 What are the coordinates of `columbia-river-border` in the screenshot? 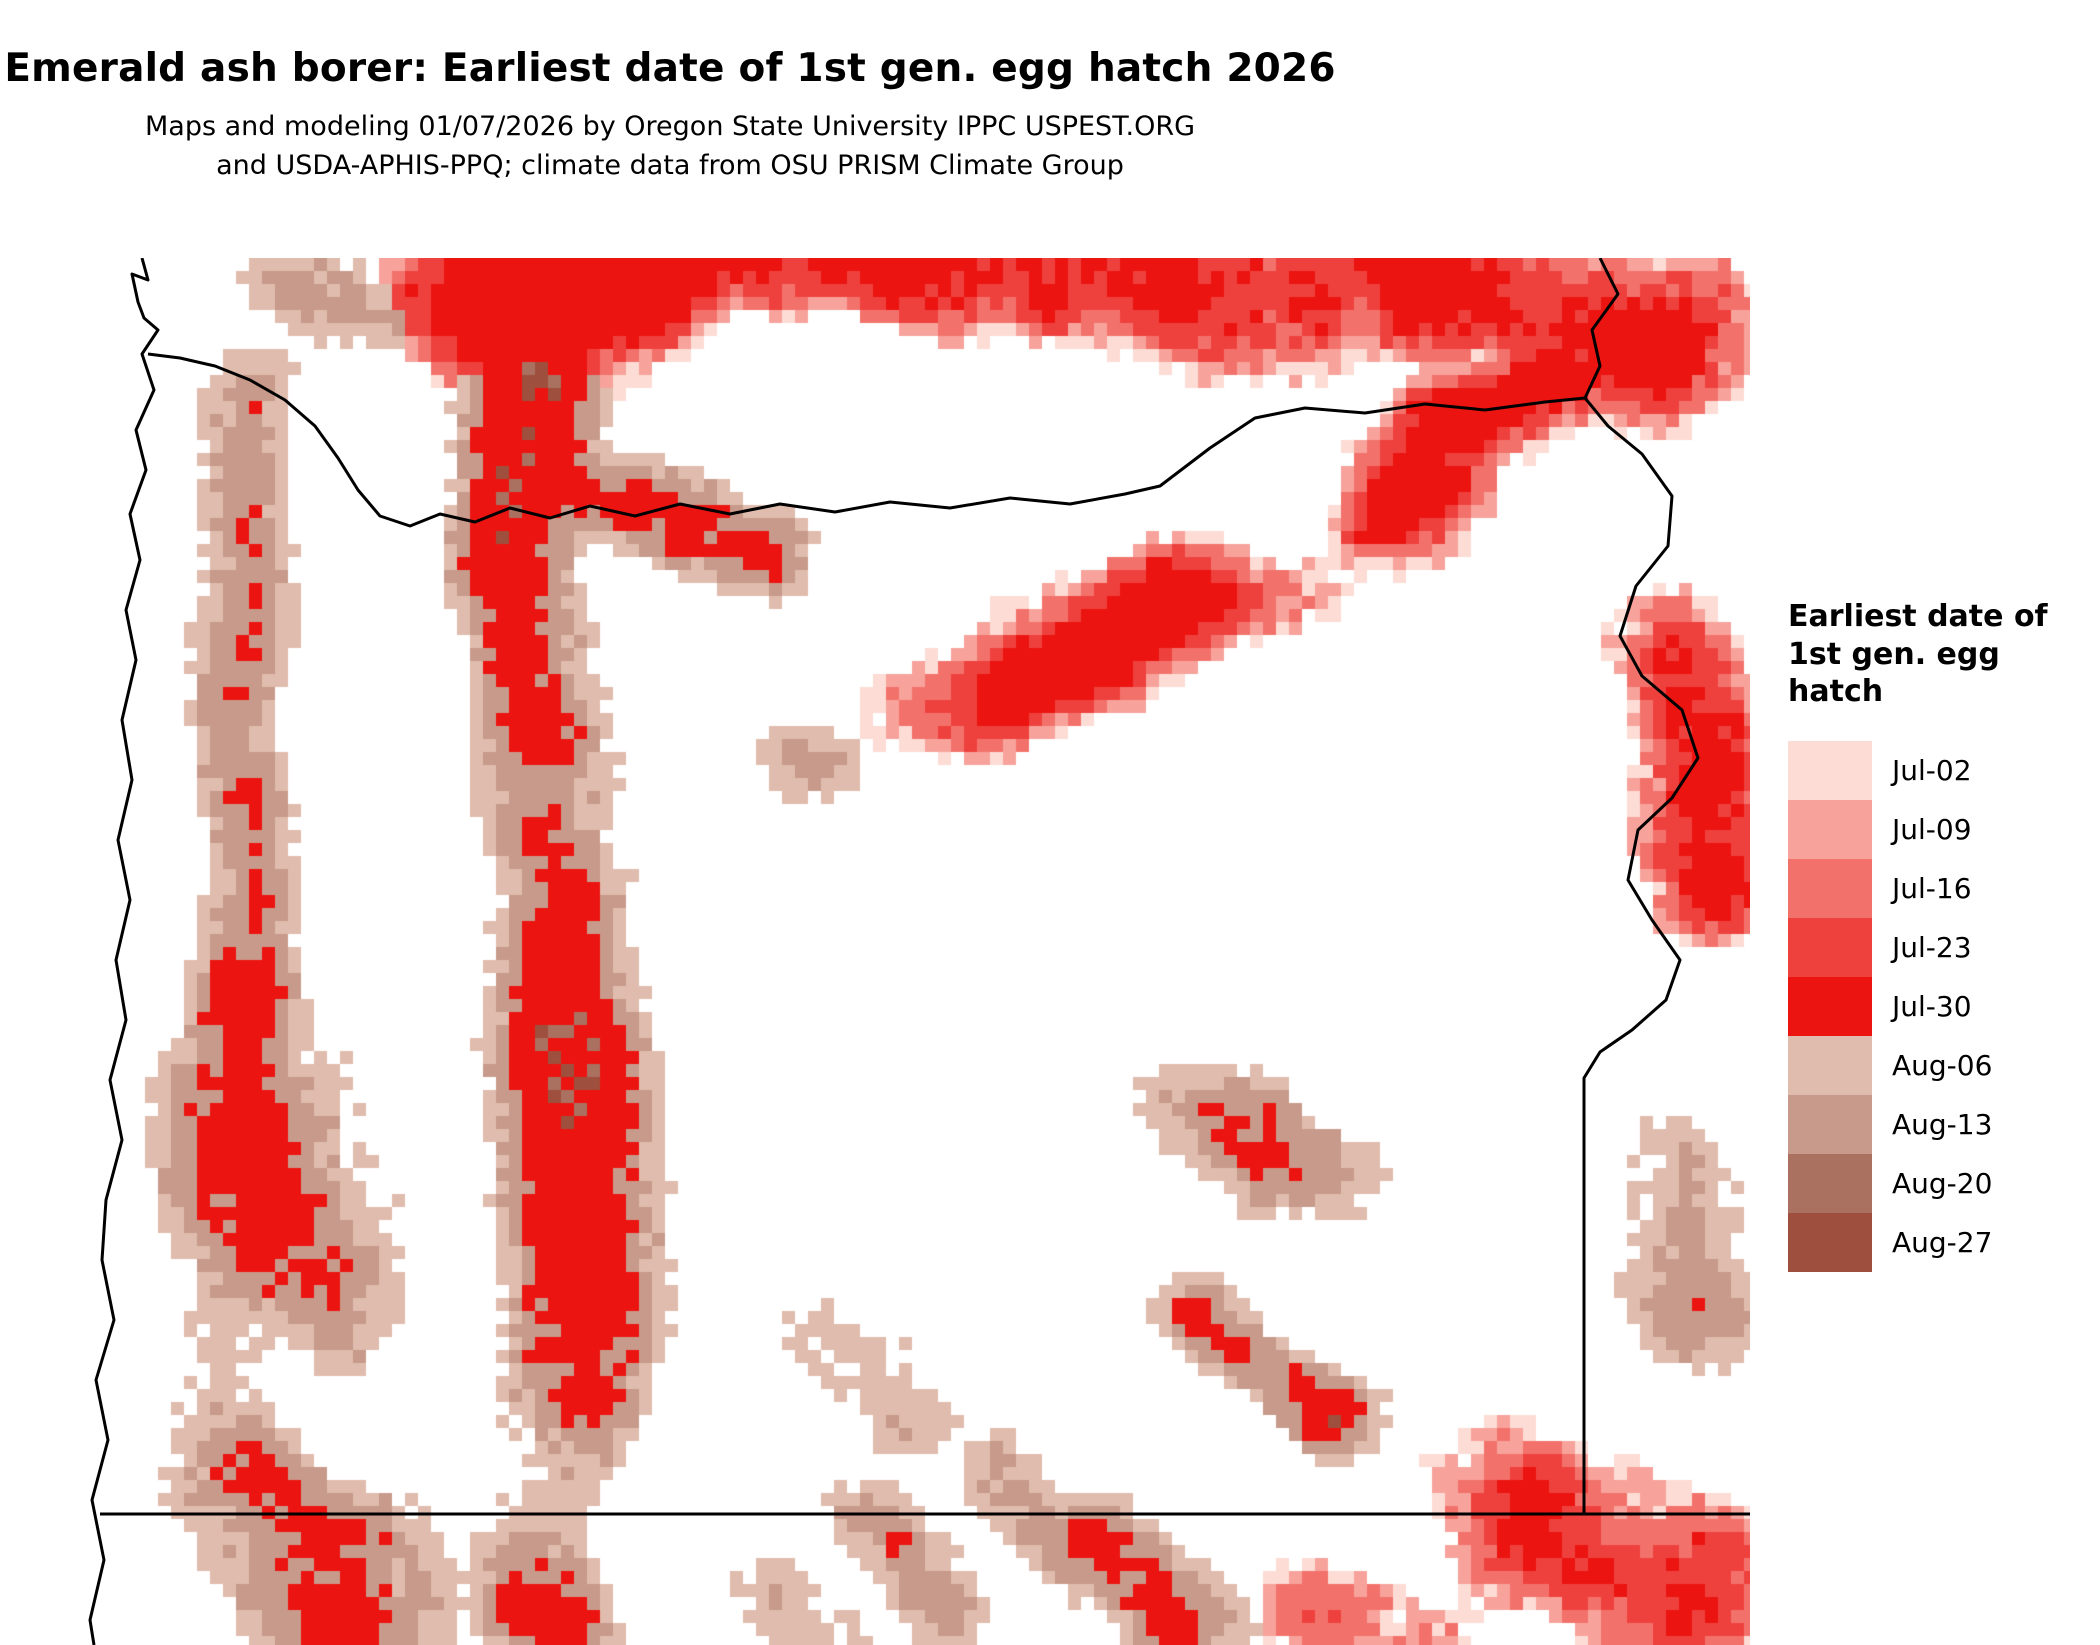 It's located at (866, 440).